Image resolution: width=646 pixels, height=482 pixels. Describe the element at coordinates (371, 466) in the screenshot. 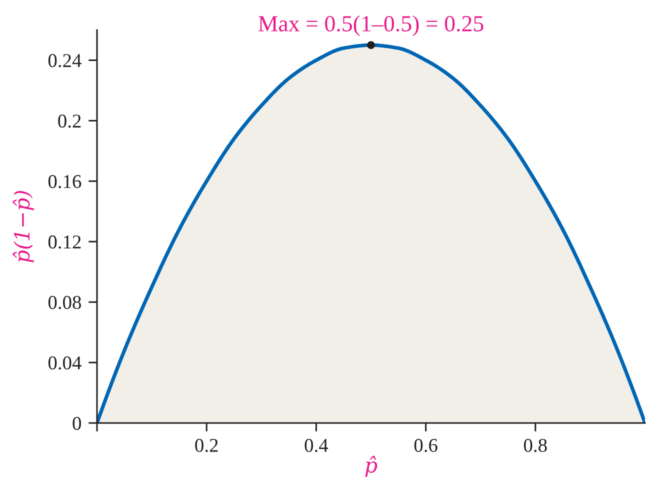

I see `x-axis-title: p̂` at that location.